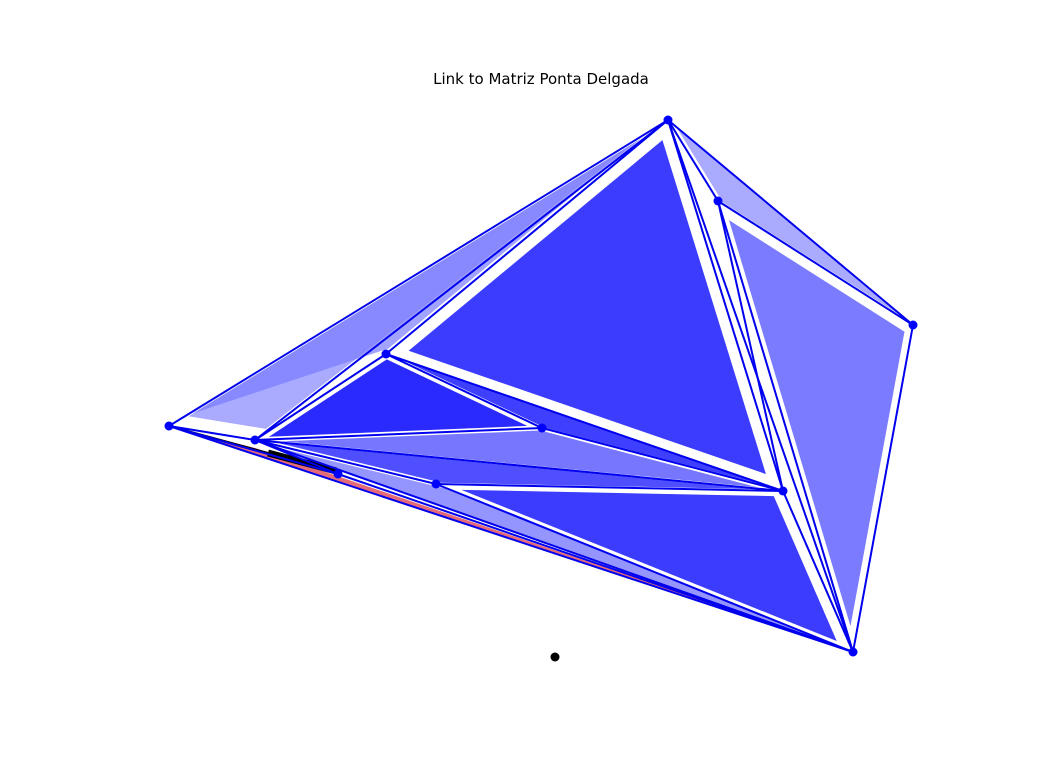 The image size is (1056, 768). Describe the element at coordinates (541, 79) in the screenshot. I see `figure-title: Link to Matriz Ponta Delgada` at that location.